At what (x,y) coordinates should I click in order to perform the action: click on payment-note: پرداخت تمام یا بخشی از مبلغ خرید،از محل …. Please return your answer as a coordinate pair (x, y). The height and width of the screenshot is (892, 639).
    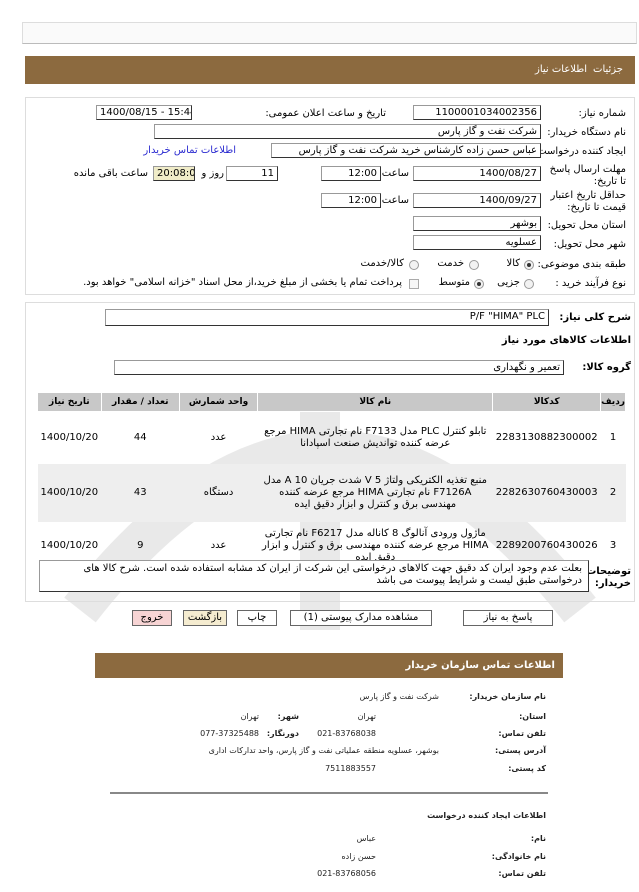
    Looking at the image, I should click on (242, 282).